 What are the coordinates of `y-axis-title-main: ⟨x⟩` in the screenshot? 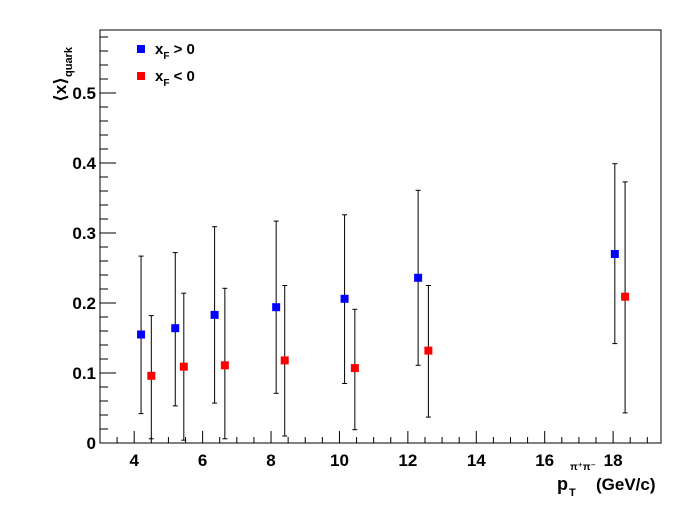 It's located at (60, 89).